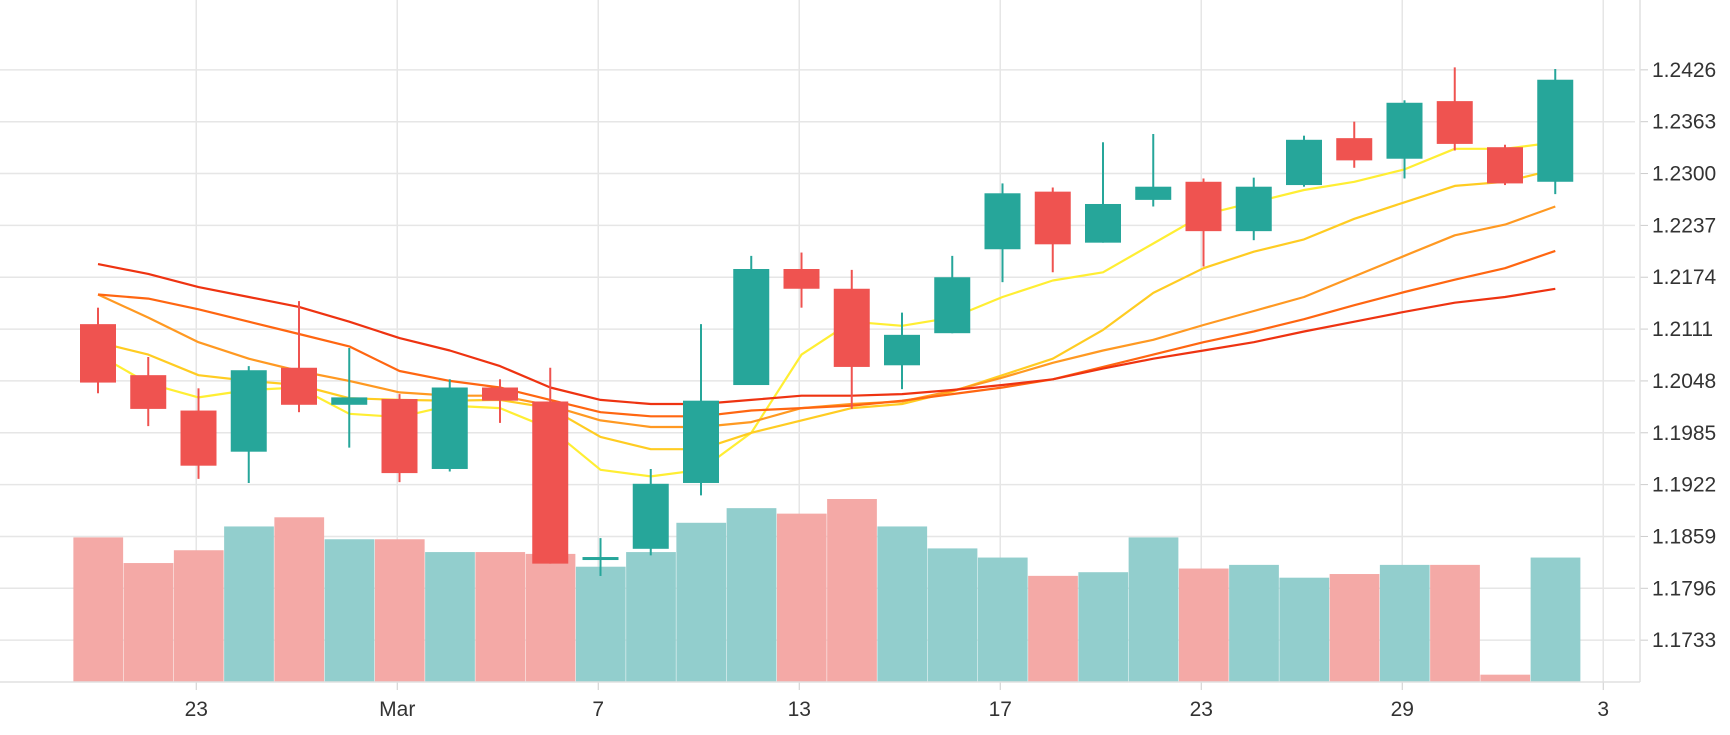 This screenshot has width=1730, height=735. What do you see at coordinates (1684, 277) in the screenshot?
I see `y-tick-label: 1.2174` at bounding box center [1684, 277].